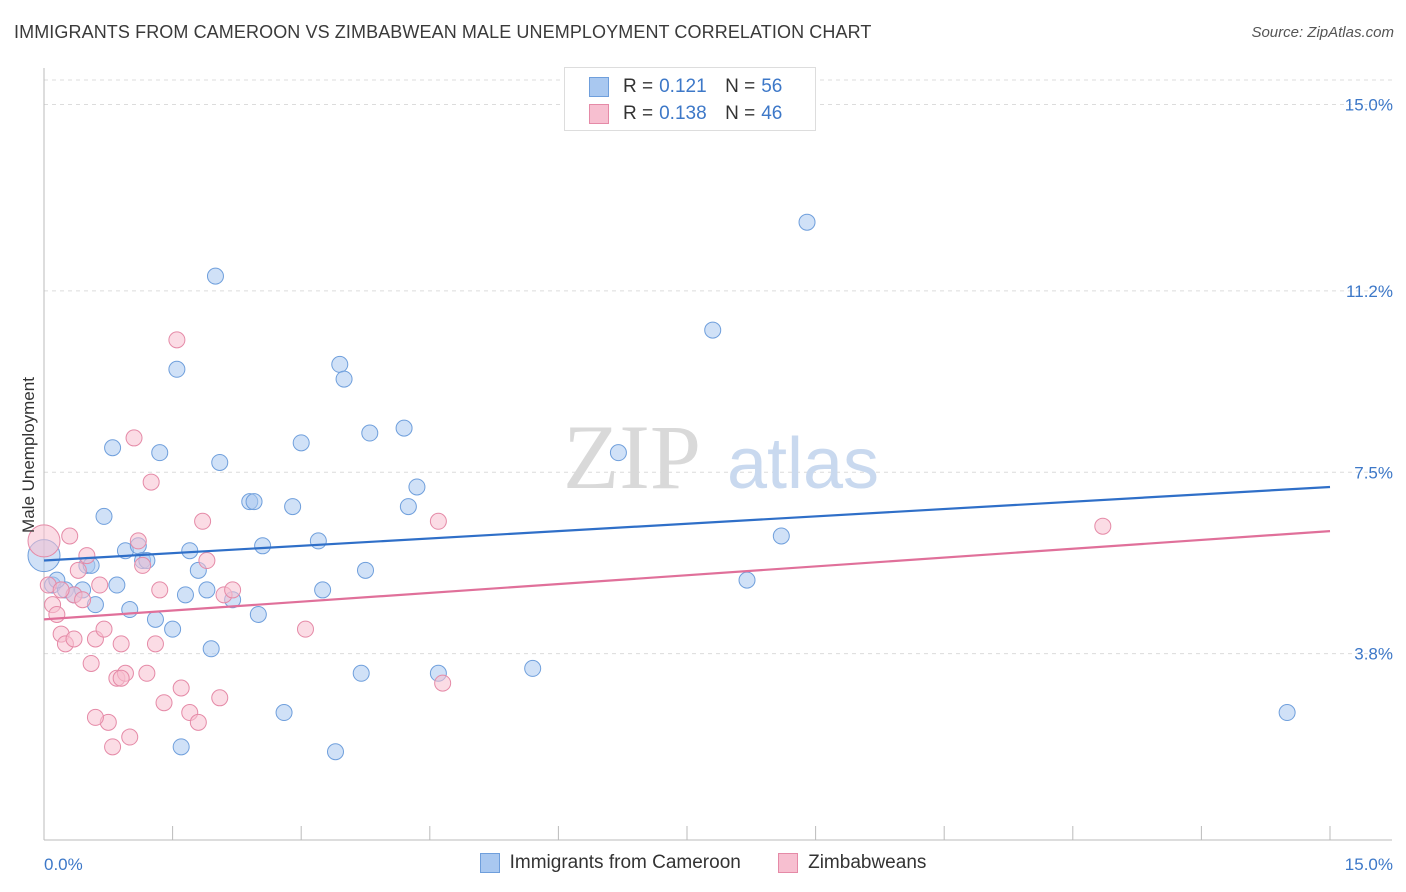  Describe the element at coordinates (867, 862) in the screenshot. I see `legend-label-zimbabweans: Zimbabweans` at that location.